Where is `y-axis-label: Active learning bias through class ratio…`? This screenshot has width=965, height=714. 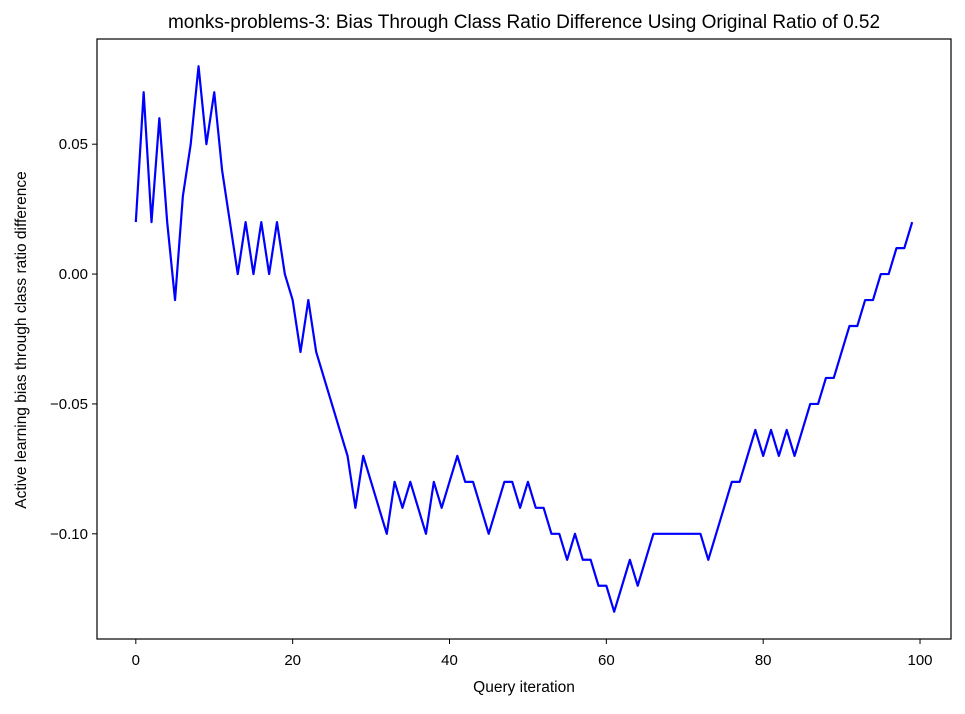
y-axis-label: Active learning bias through class ratio… is located at coordinates (21, 339).